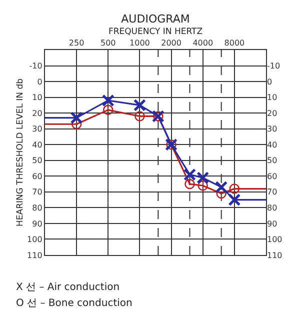  What do you see at coordinates (37, 176) in the screenshot?
I see `y-tick-label: 60` at bounding box center [37, 176].